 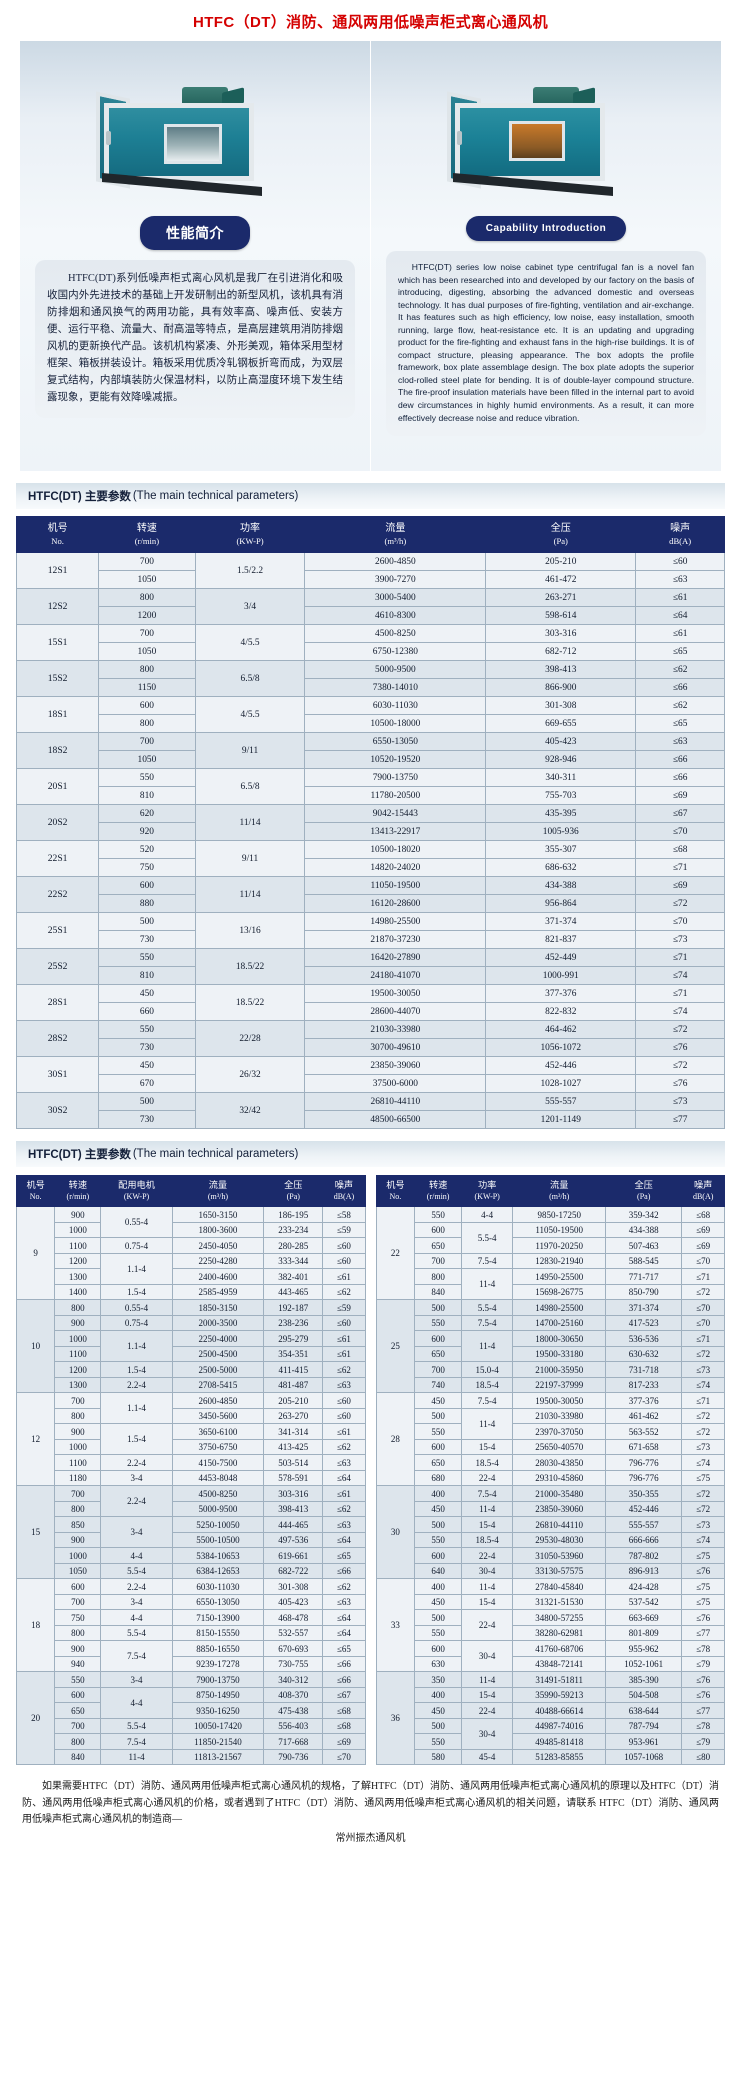 I want to click on model-cell: 22S2, so click(x=57, y=895).